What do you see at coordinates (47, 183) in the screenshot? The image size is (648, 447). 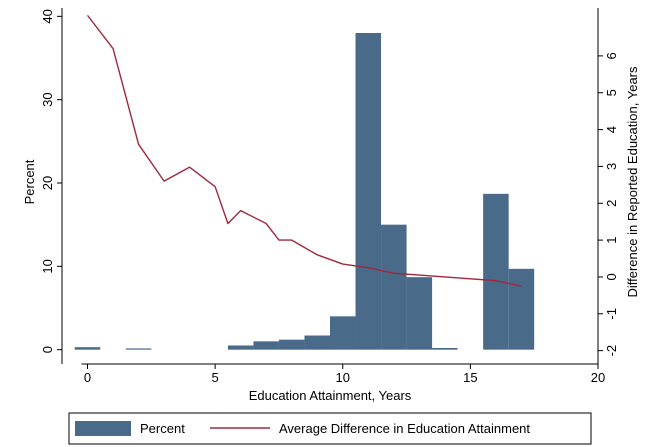 I see `left-y-tick-label: 20` at bounding box center [47, 183].